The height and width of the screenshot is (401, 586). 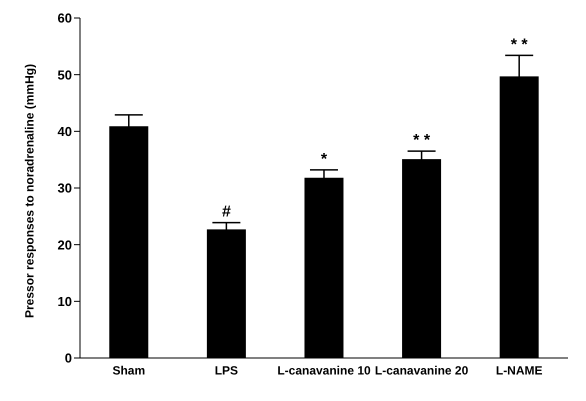 What do you see at coordinates (65, 74) in the screenshot?
I see `y-tick-label: 50` at bounding box center [65, 74].